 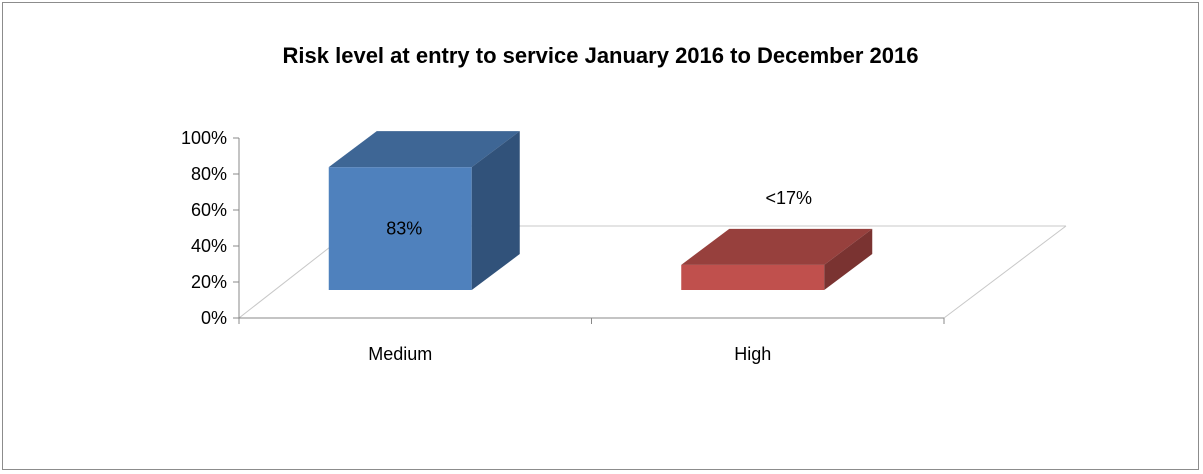 I want to click on x-category-label-high: High, so click(x=752, y=354).